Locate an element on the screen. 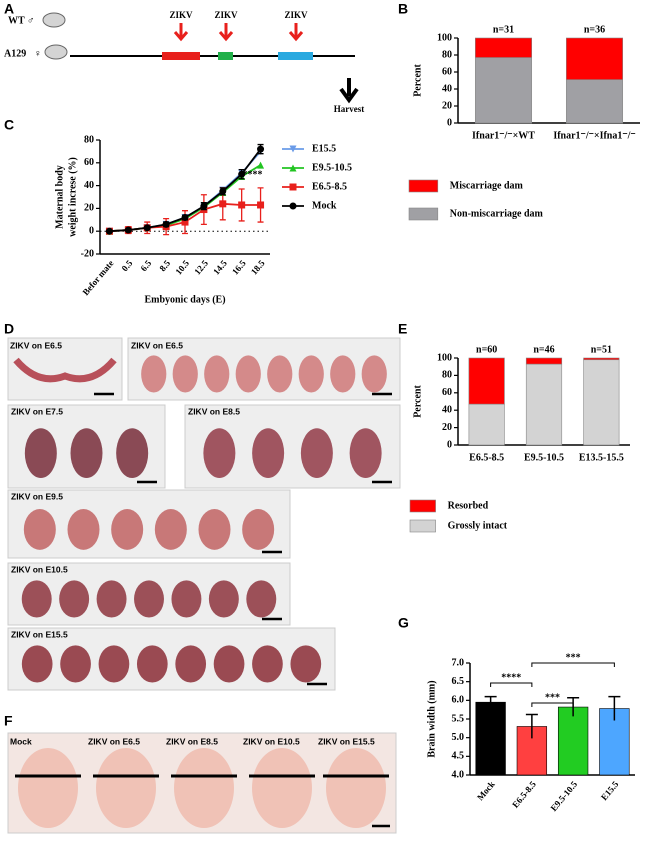 This screenshot has height=850, width=669. panel-letter: E is located at coordinates (402, 329).